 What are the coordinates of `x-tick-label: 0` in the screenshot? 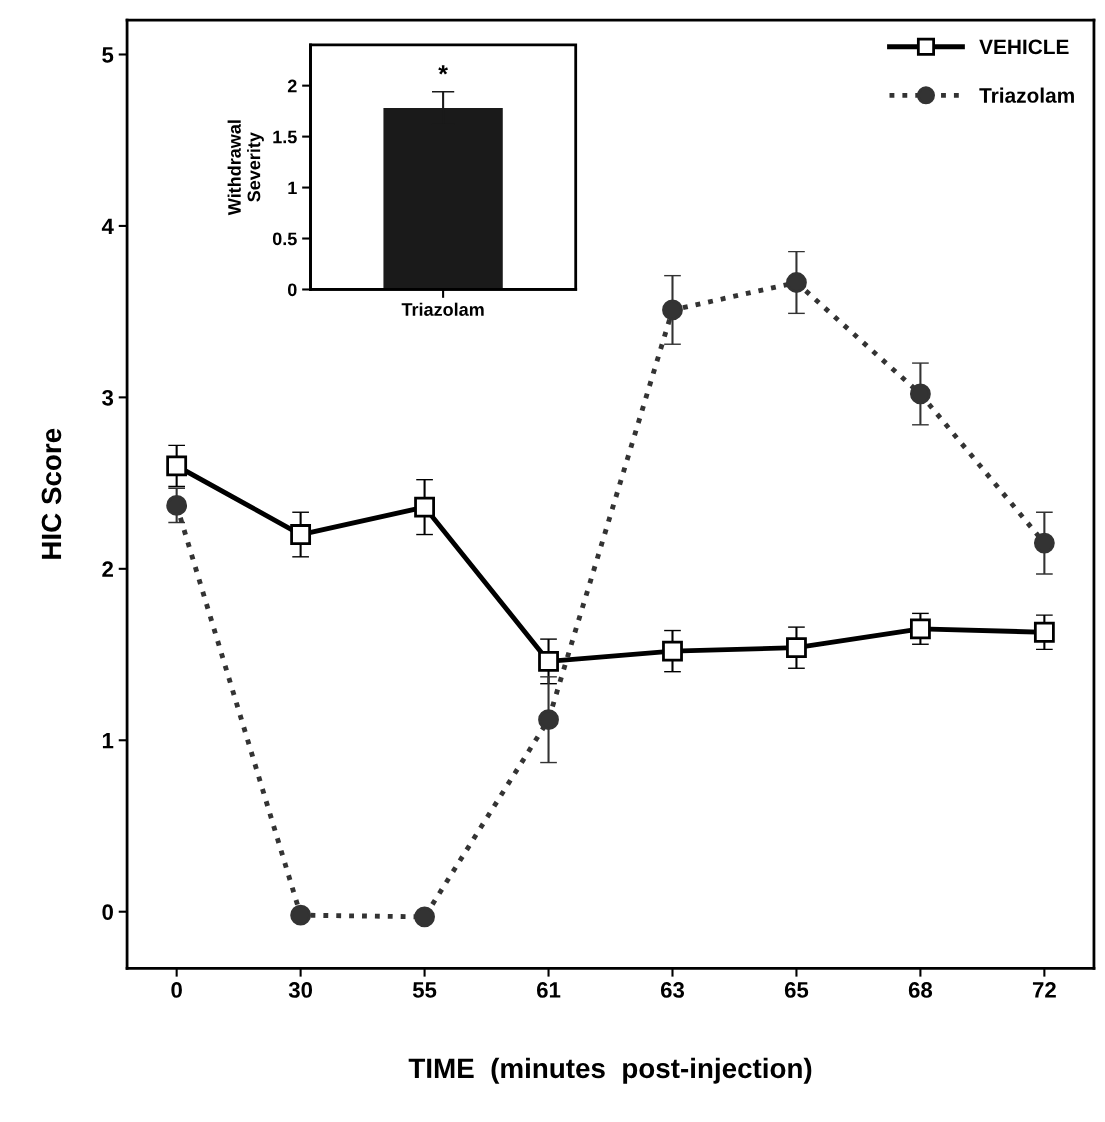 It's located at (176, 990).